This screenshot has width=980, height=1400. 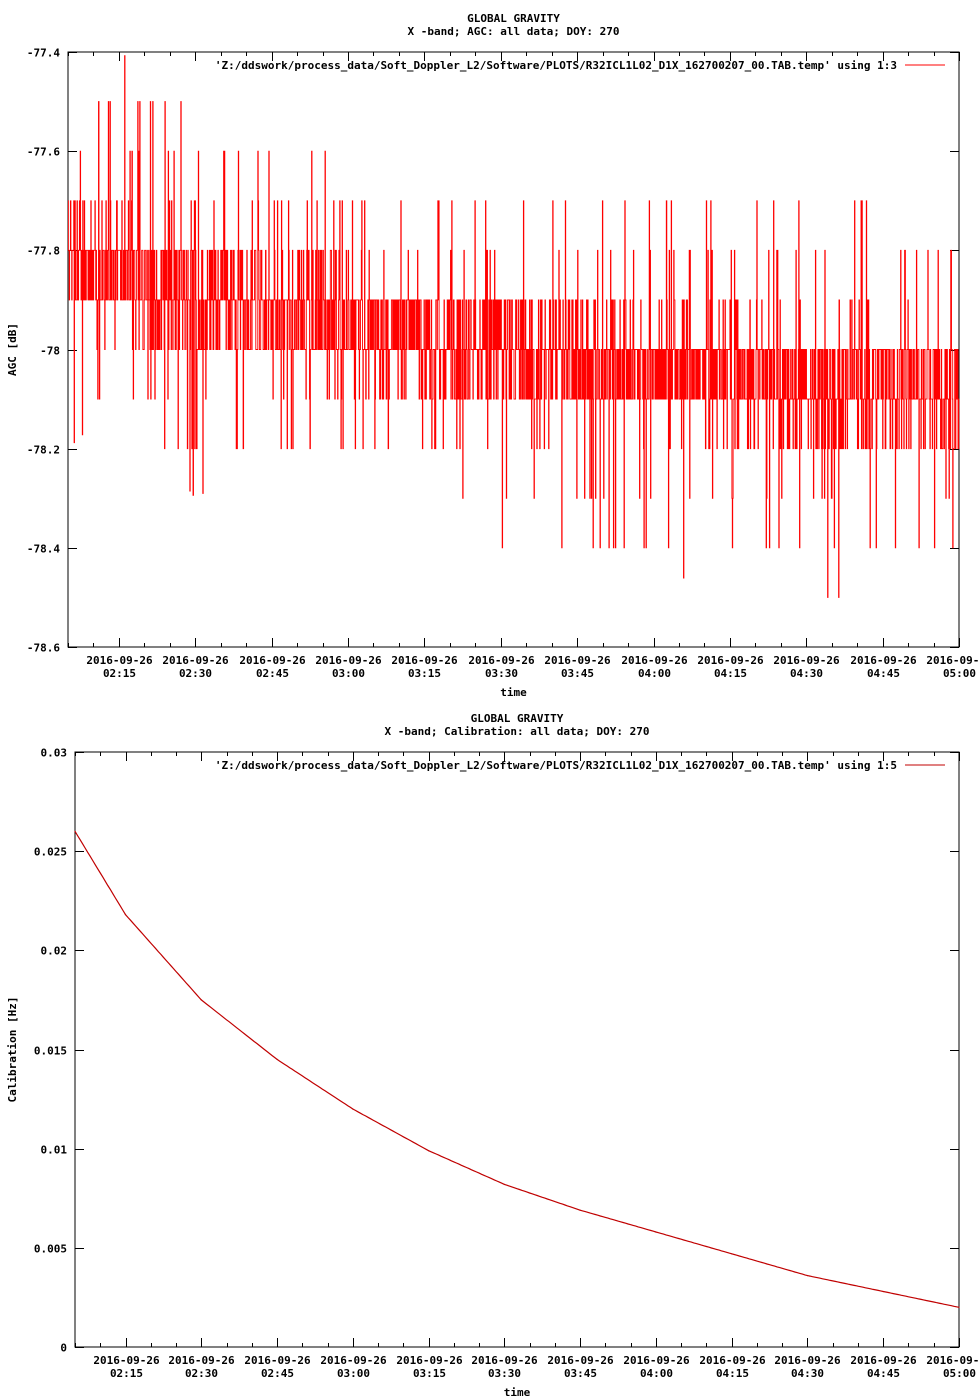 What do you see at coordinates (959, 1373) in the screenshot?
I see `chart2-x-tick-time: 05:00` at bounding box center [959, 1373].